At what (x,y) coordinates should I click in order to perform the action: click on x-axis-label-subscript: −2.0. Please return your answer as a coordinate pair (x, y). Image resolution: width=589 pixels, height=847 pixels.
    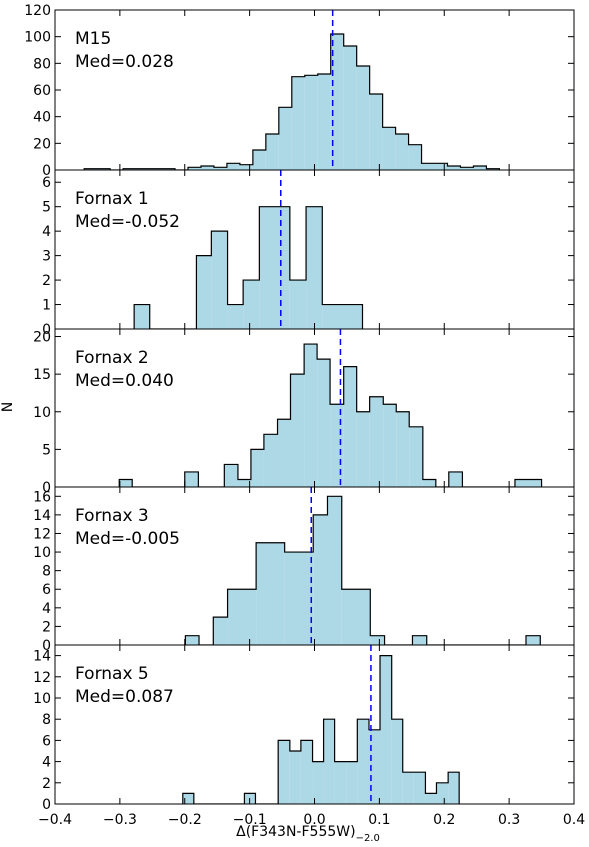
    Looking at the image, I should click on (368, 838).